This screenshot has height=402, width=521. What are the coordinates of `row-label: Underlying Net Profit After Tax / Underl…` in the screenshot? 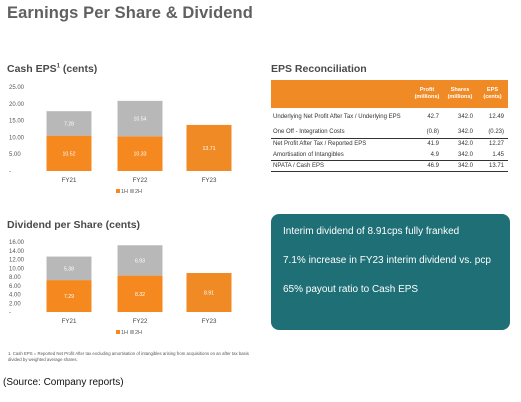 It's located at (337, 116).